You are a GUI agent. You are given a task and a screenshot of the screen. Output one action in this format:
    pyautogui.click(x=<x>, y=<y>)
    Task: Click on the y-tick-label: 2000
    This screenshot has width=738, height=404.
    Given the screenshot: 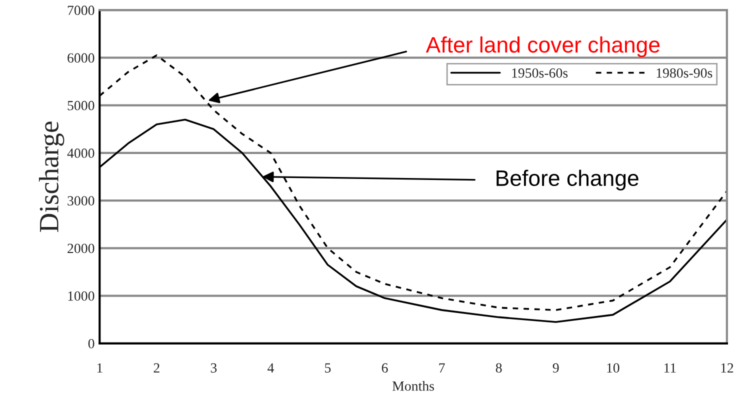 What is the action you would take?
    pyautogui.click(x=81, y=249)
    